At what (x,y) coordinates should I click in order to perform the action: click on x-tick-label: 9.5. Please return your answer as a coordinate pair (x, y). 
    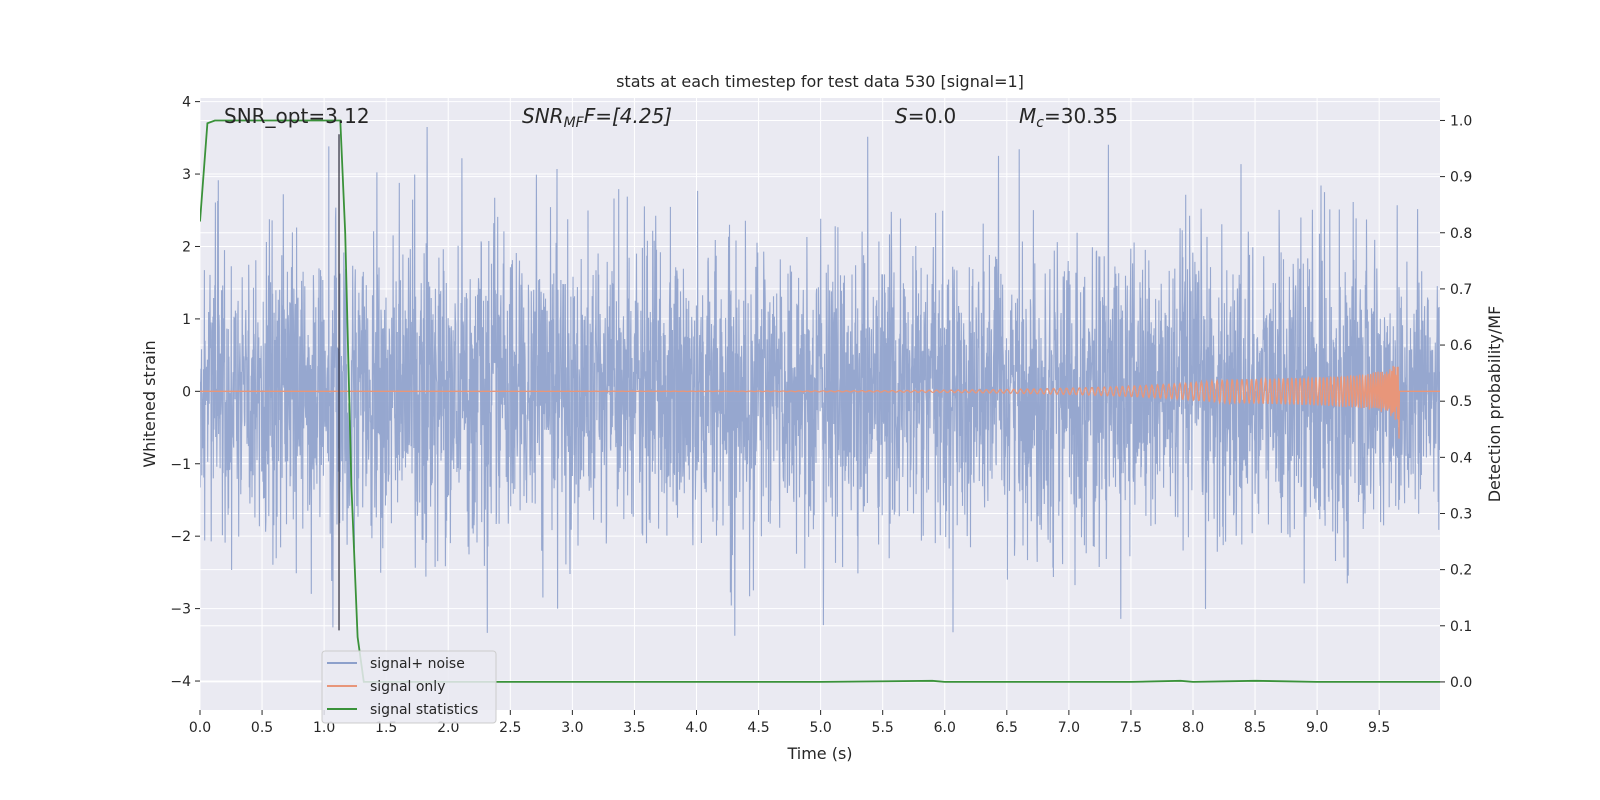
    Looking at the image, I should click on (1379, 728).